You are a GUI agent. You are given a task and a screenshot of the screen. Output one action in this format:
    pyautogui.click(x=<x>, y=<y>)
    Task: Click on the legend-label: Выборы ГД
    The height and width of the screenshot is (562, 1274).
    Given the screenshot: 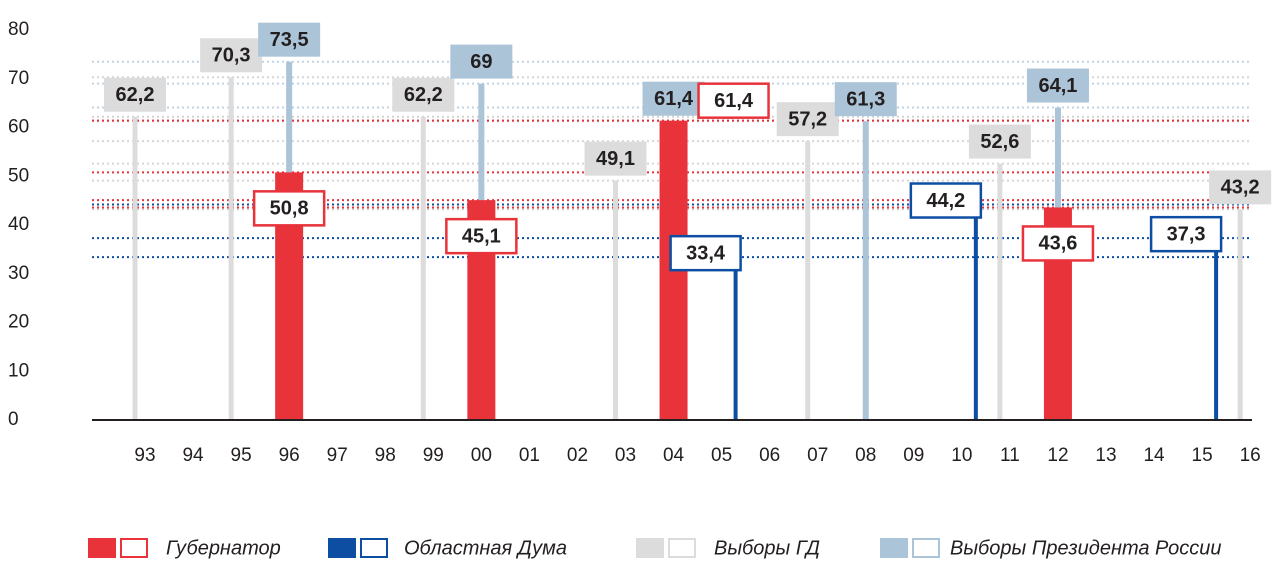 What is the action you would take?
    pyautogui.click(x=767, y=548)
    